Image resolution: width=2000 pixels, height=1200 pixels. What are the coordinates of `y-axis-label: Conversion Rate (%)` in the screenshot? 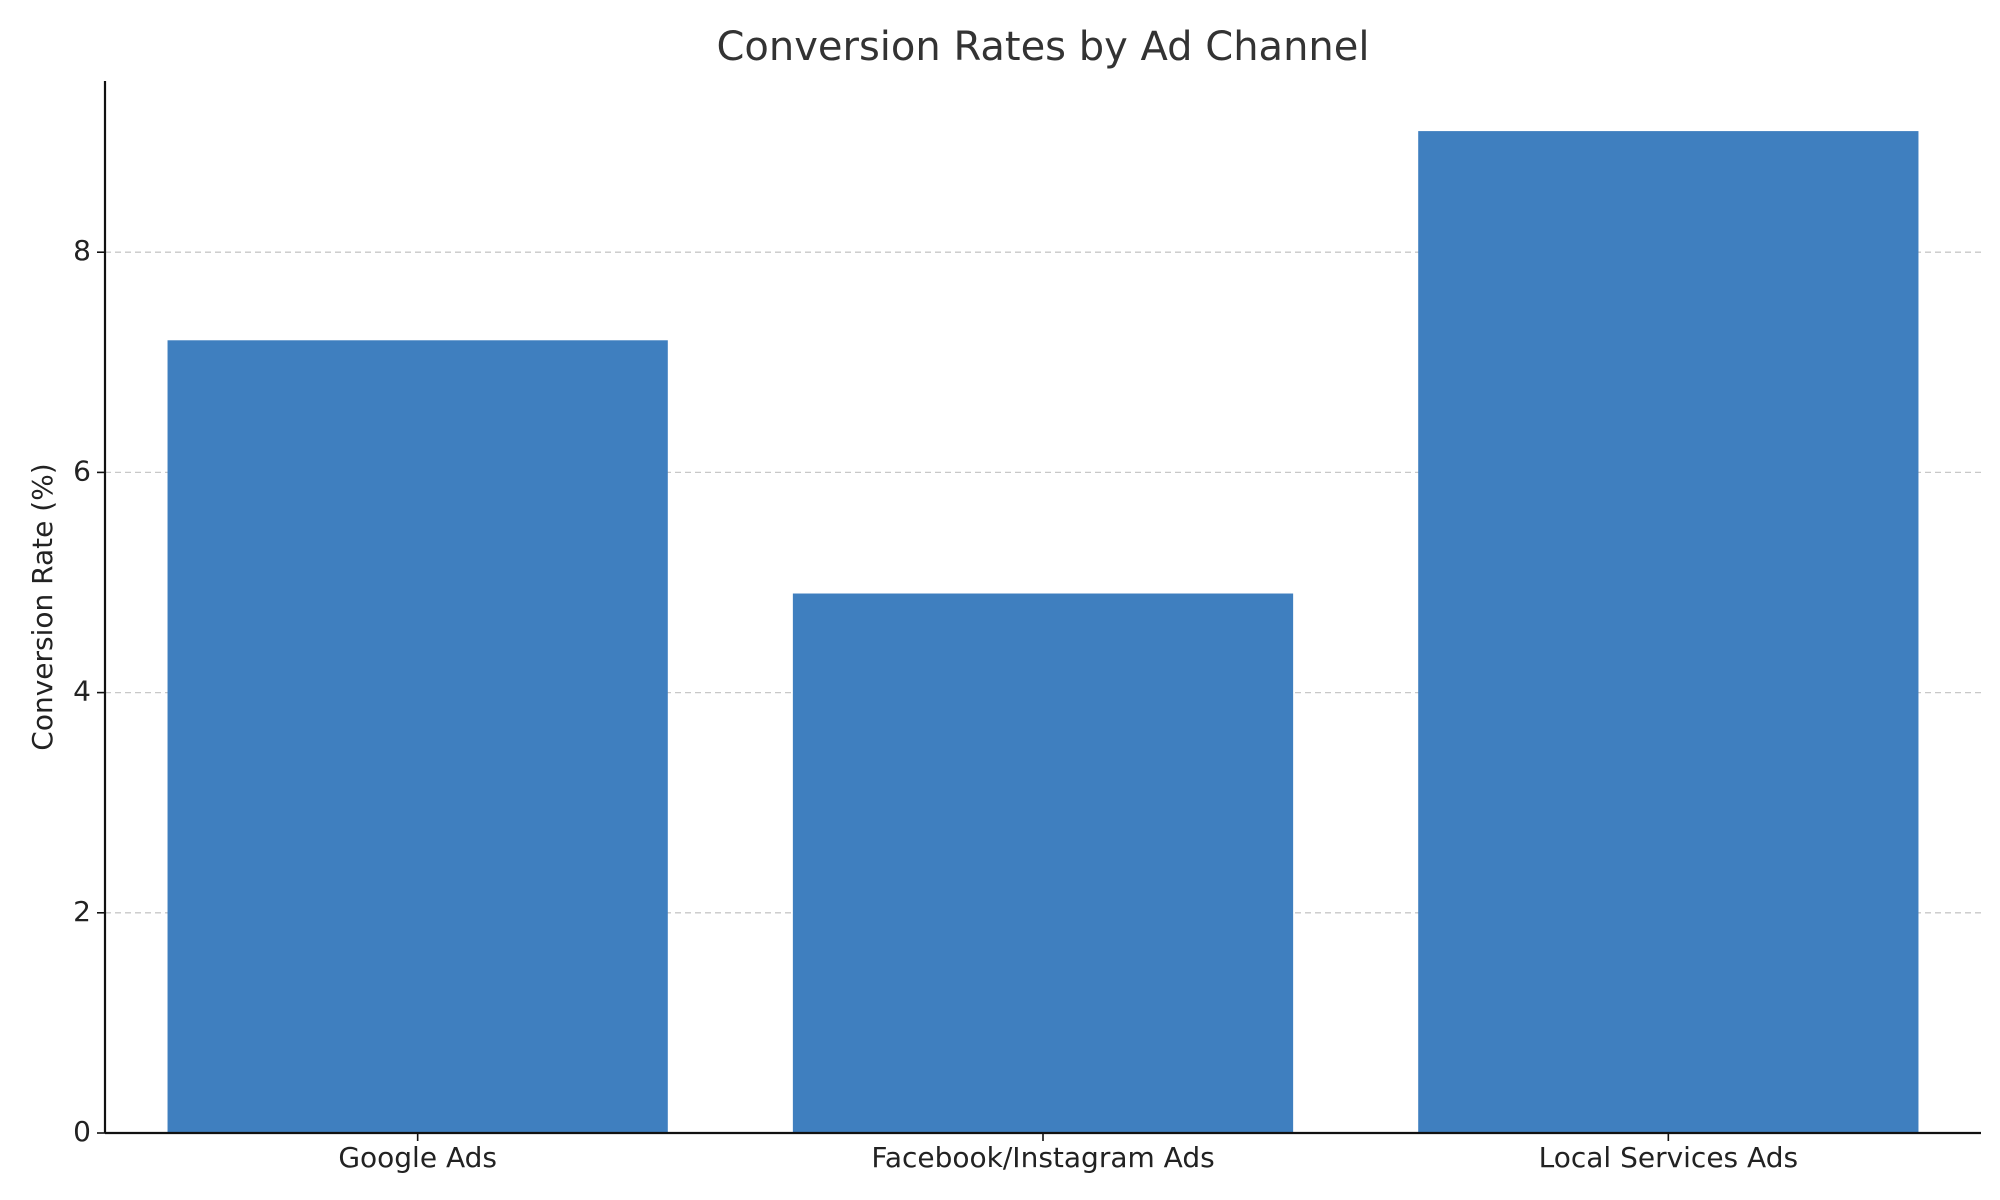 It's located at (42, 606).